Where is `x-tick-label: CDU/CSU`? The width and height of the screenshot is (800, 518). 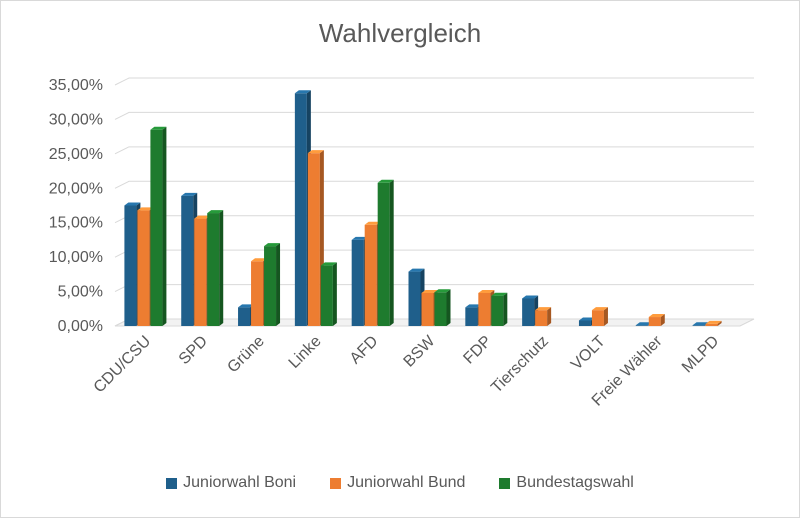
x-tick-label: CDU/CSU is located at coordinates (123, 365).